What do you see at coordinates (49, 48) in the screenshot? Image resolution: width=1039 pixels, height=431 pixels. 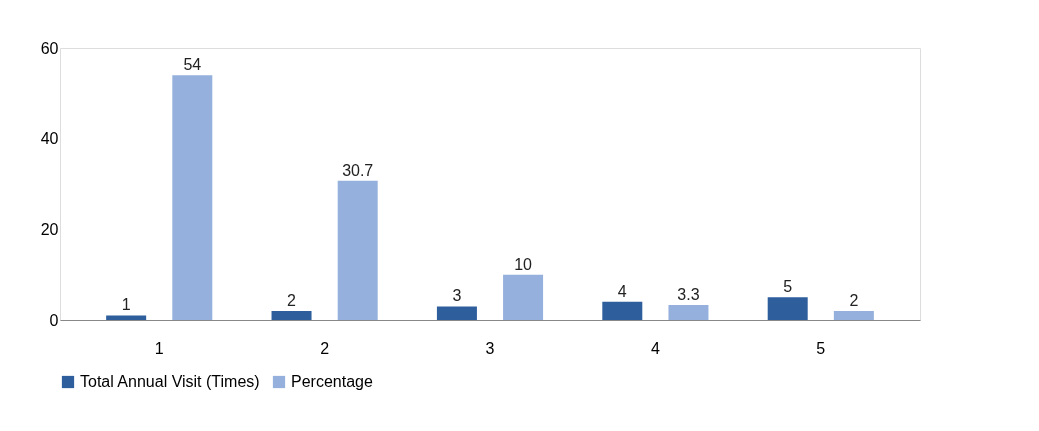 I see `y-tick-label: 60` at bounding box center [49, 48].